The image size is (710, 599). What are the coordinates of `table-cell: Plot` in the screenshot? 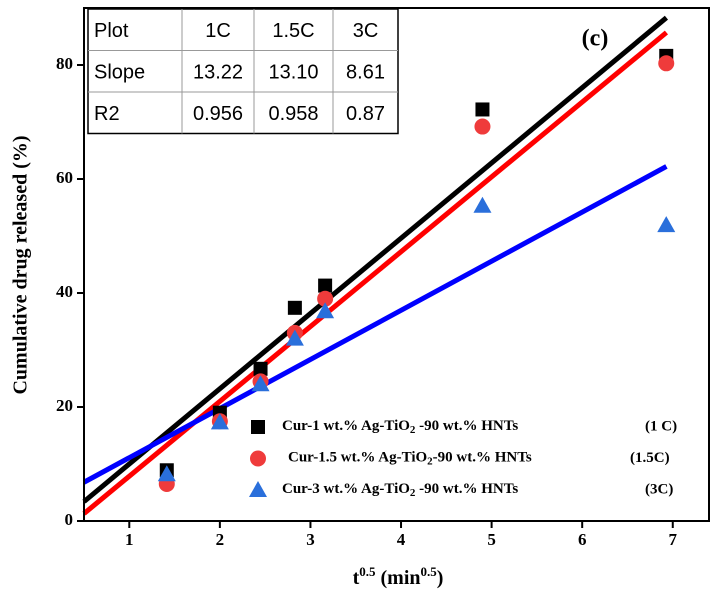 It's located at (111, 31).